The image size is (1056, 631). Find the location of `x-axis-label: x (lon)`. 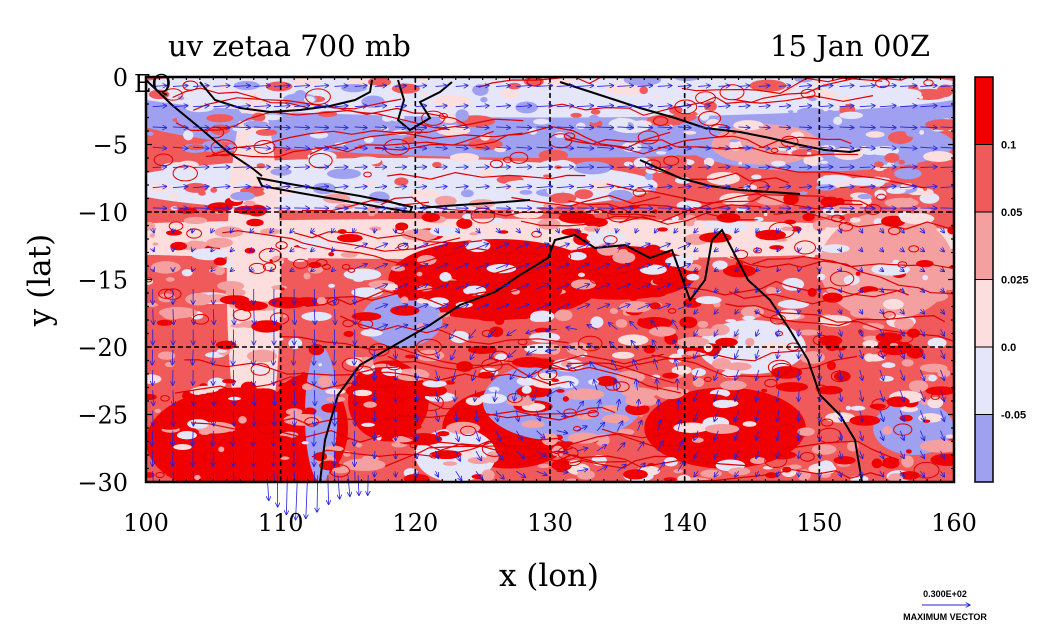

x-axis-label: x (lon) is located at coordinates (549, 576).